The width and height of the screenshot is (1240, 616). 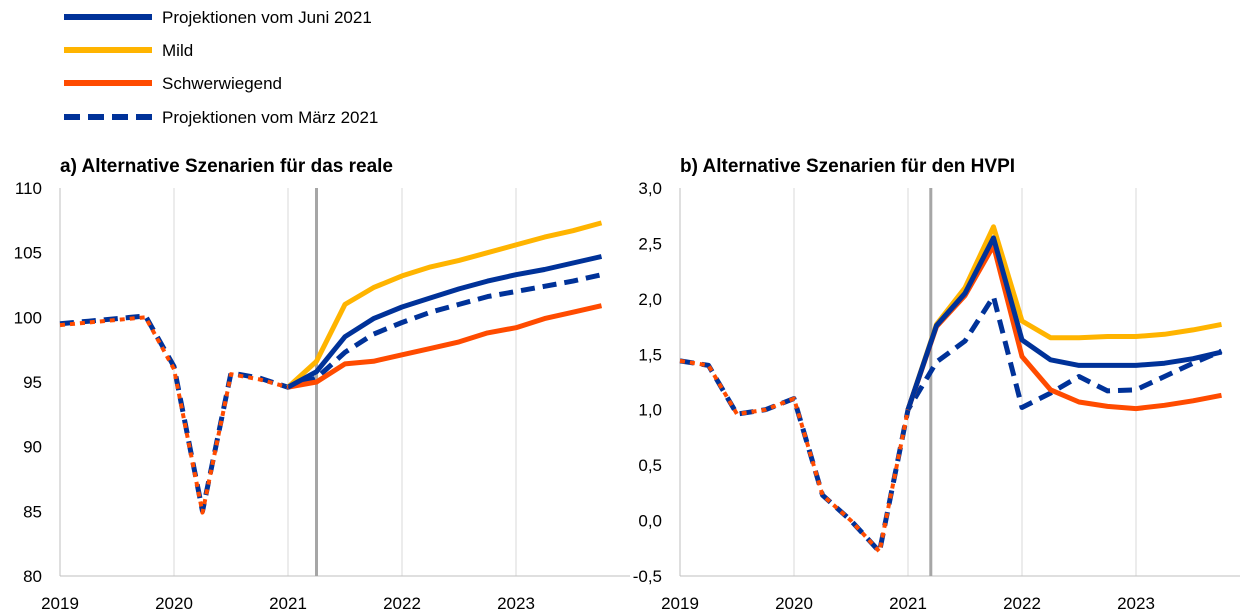 I want to click on y-tick-label: 110, so click(x=28, y=188).